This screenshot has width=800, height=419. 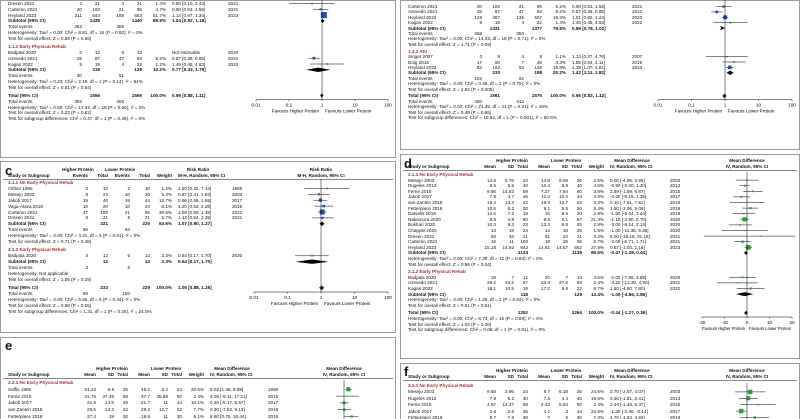 What do you see at coordinates (598, 242) in the screenshot?
I see `panel_d-weight: 6.7%` at bounding box center [598, 242].